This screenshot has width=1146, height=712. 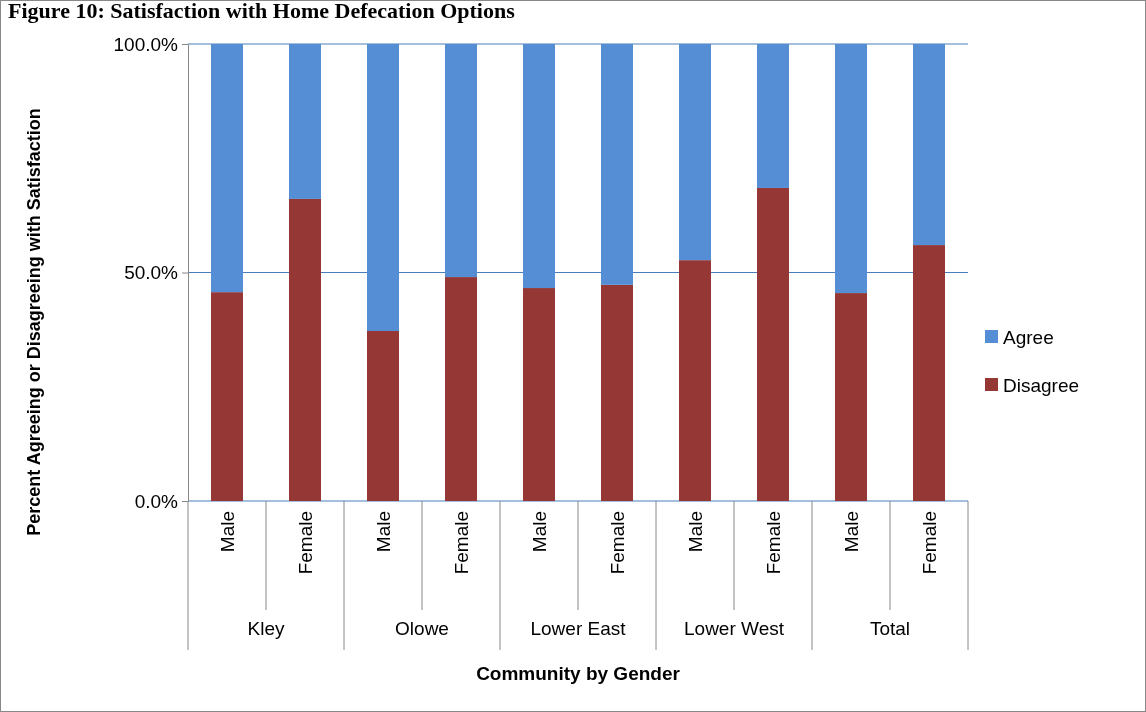 I want to click on y-tick-label: 100.0%, so click(x=146, y=44).